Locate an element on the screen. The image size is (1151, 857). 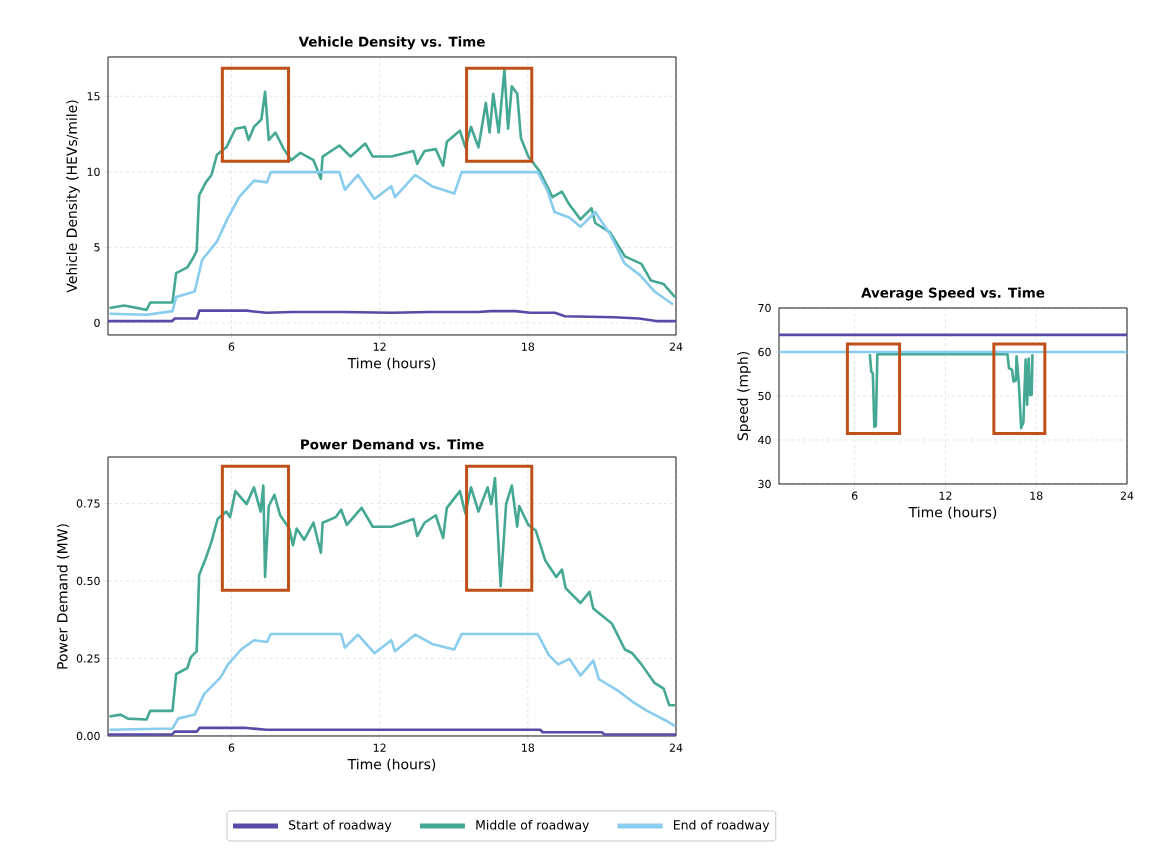
chart-title: Power Demand vs. Time is located at coordinates (392, 444).